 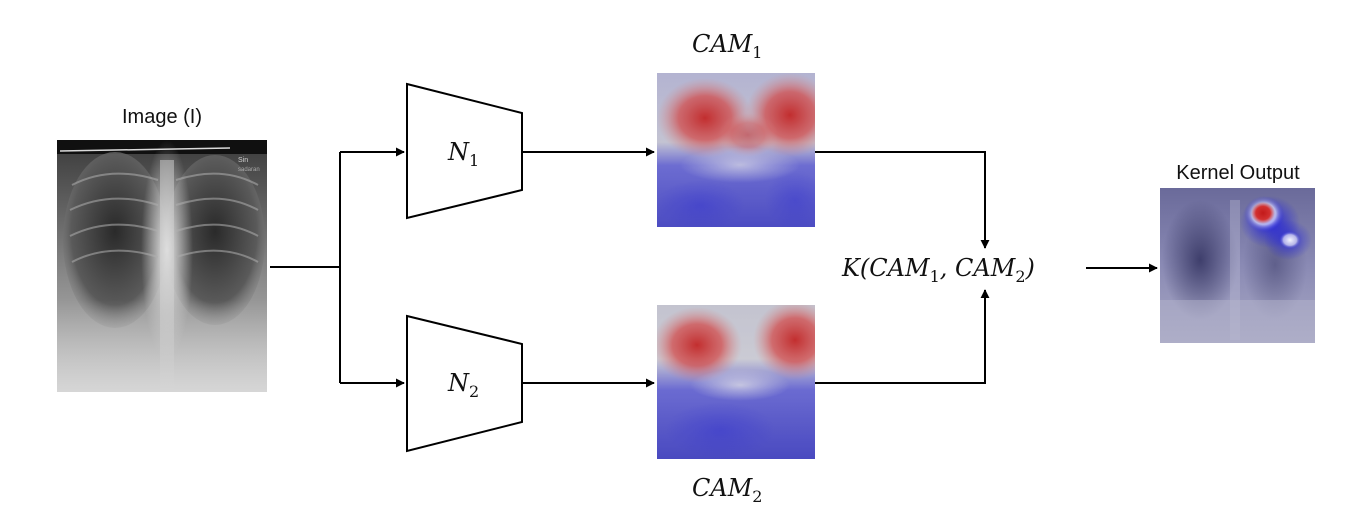 I want to click on network-n2-label: N2, so click(x=463, y=385).